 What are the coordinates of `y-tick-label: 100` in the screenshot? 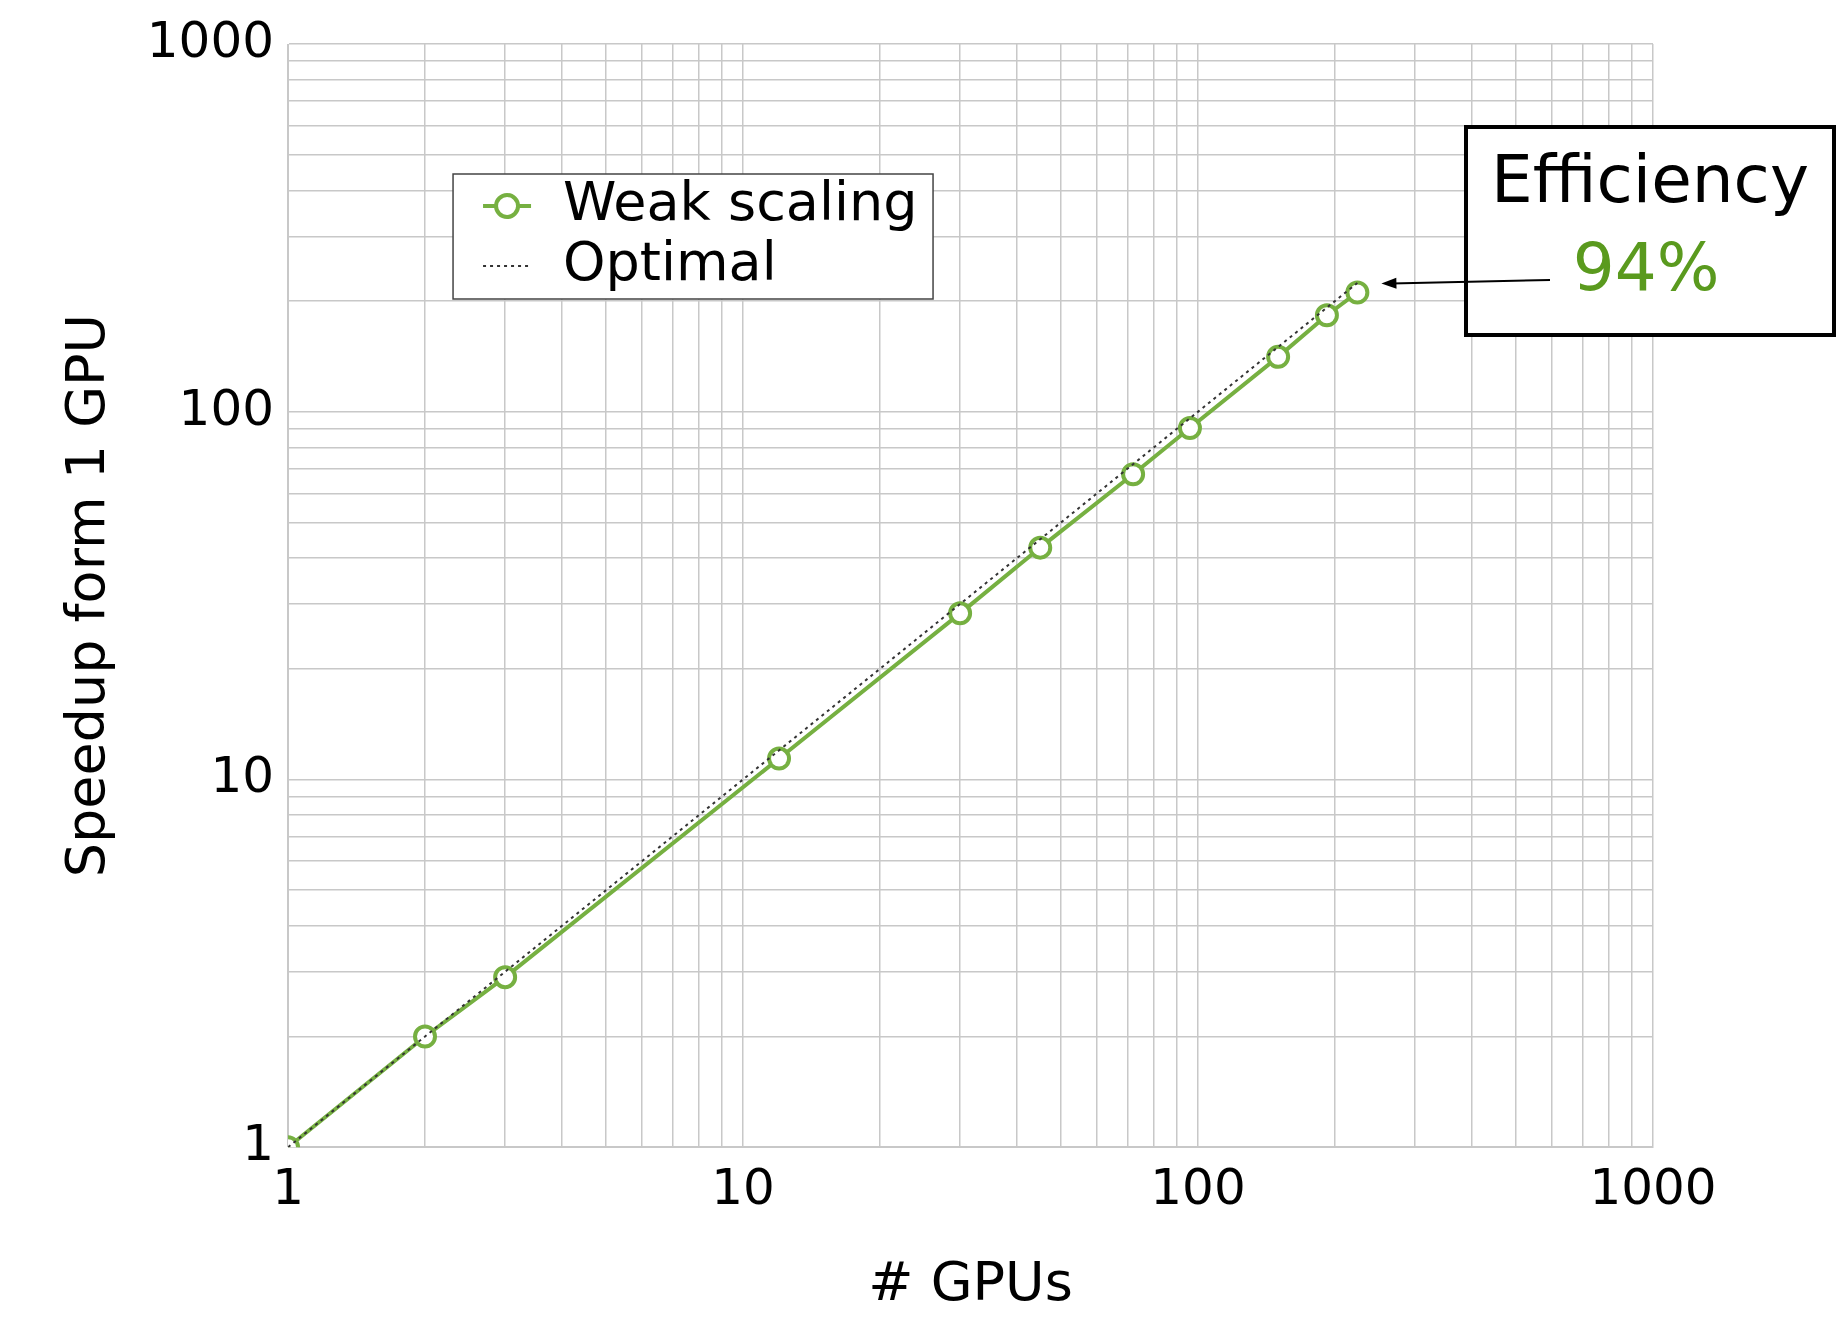 It's located at (226, 407).